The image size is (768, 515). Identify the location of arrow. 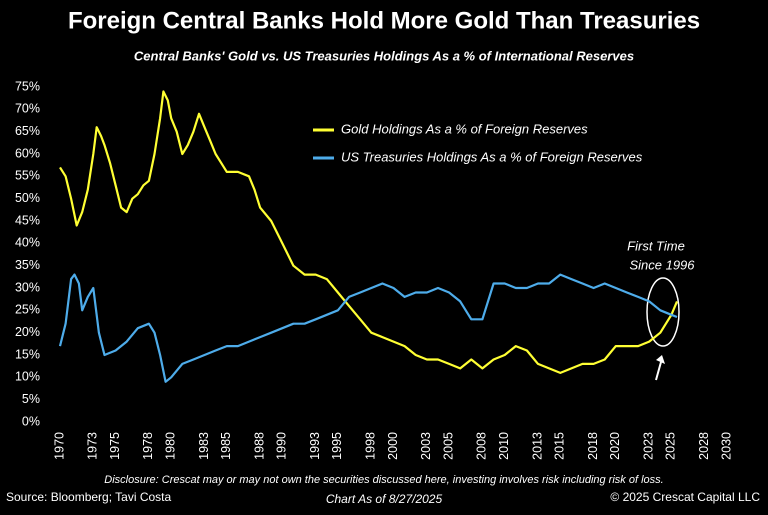
(658, 371).